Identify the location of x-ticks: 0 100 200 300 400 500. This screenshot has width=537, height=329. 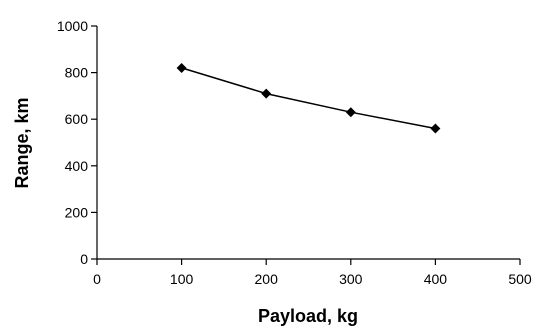
(312, 273).